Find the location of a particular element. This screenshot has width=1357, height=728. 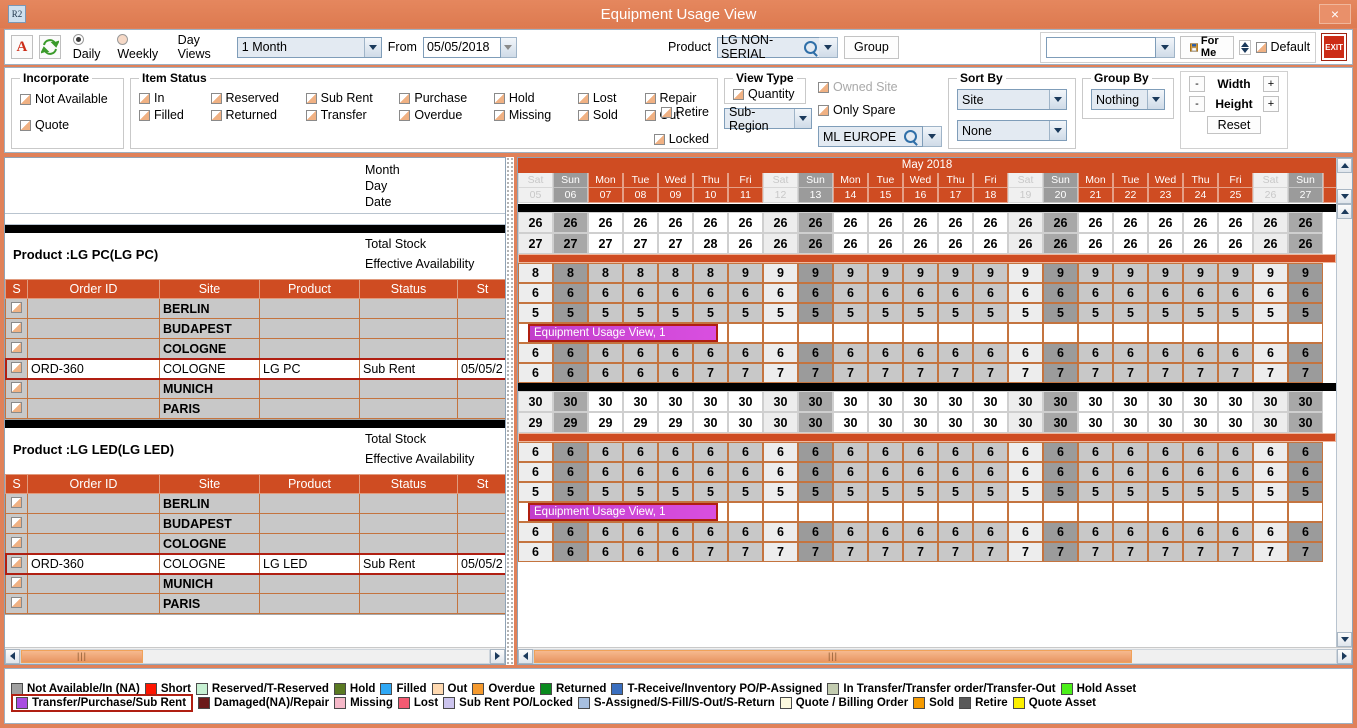

from-date-input: 05/05/2018 is located at coordinates (461, 47).